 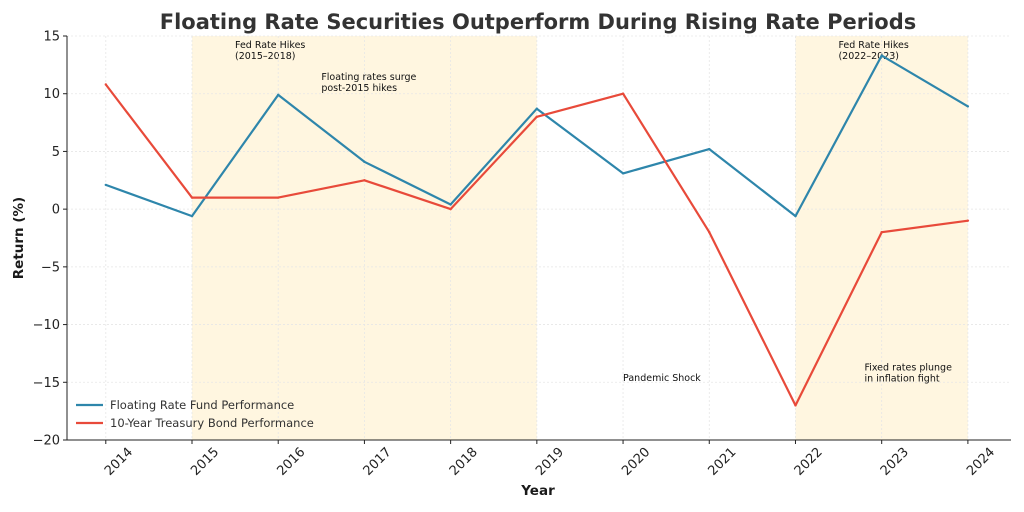 What do you see at coordinates (662, 378) in the screenshot?
I see `annotation-2: Pandemic Shock` at bounding box center [662, 378].